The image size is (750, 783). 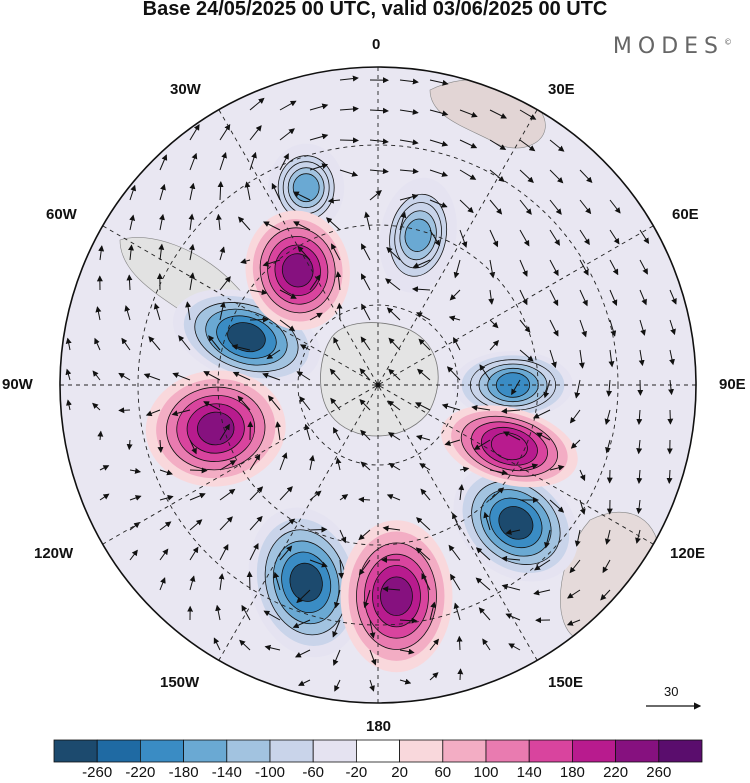 I want to click on colorbar-tick-7: 20, so click(x=399, y=772).